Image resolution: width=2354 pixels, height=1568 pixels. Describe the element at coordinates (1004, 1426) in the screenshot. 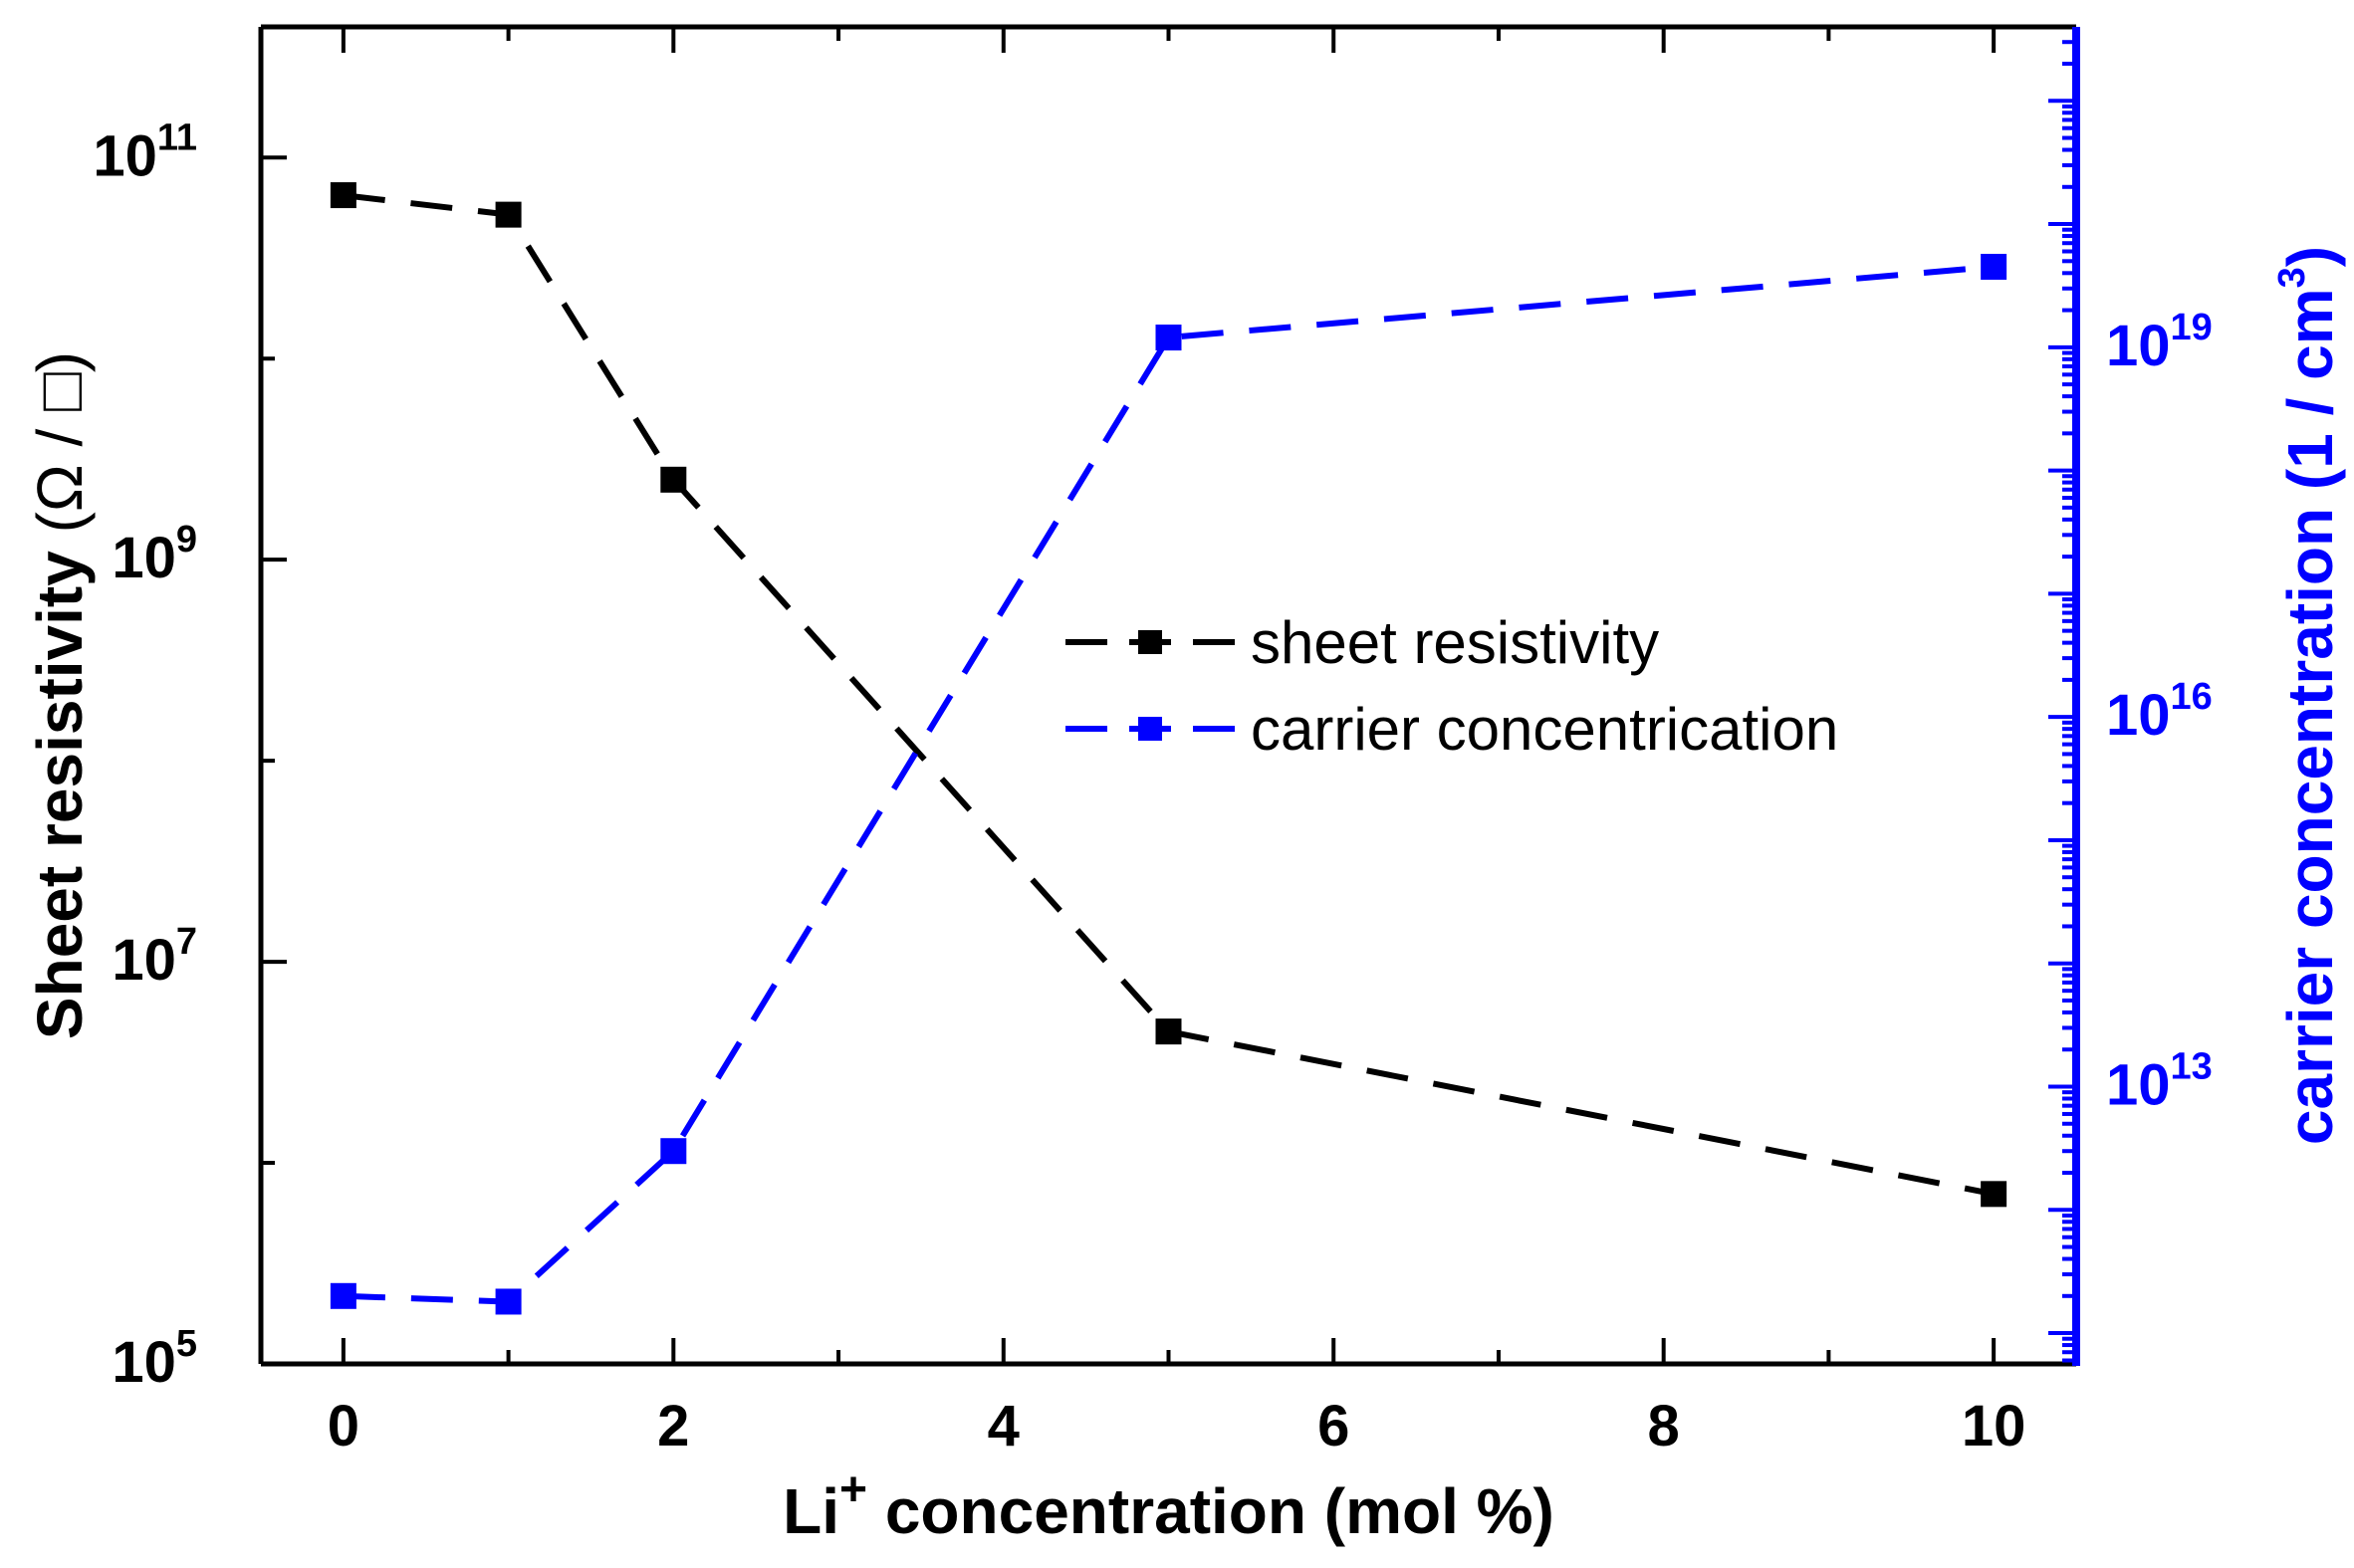

I see `x-tick-label: 4` at that location.